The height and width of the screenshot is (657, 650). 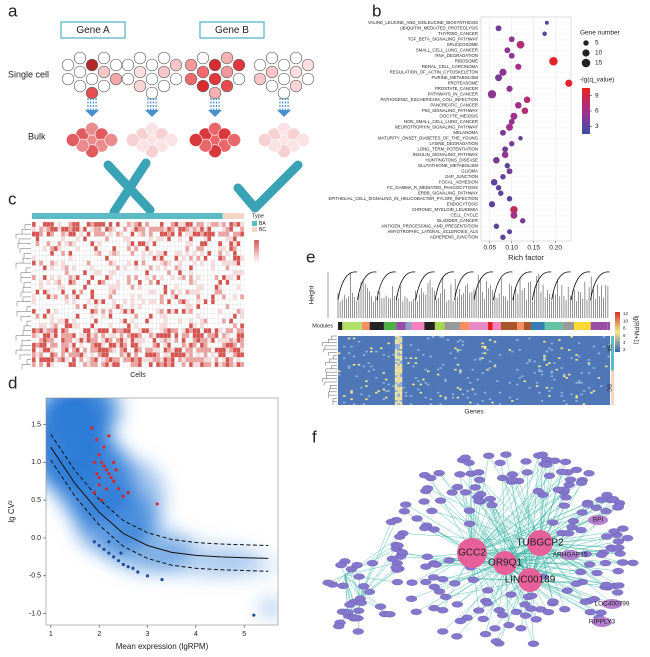 What do you see at coordinates (474, 412) in the screenshot?
I see `x-axis-label: Genes` at bounding box center [474, 412].